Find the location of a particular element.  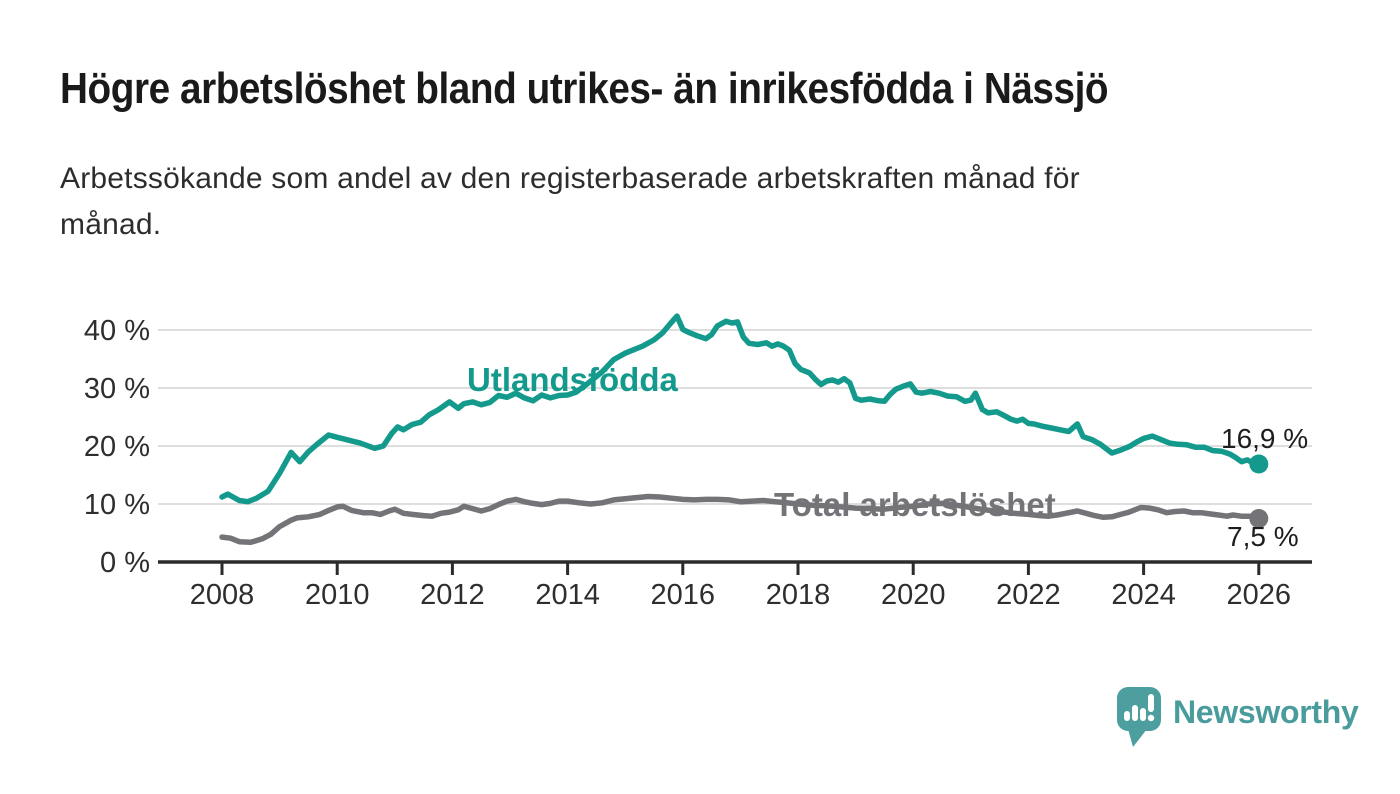

newsworthy-logo: Newsworthy is located at coordinates (1237, 718).